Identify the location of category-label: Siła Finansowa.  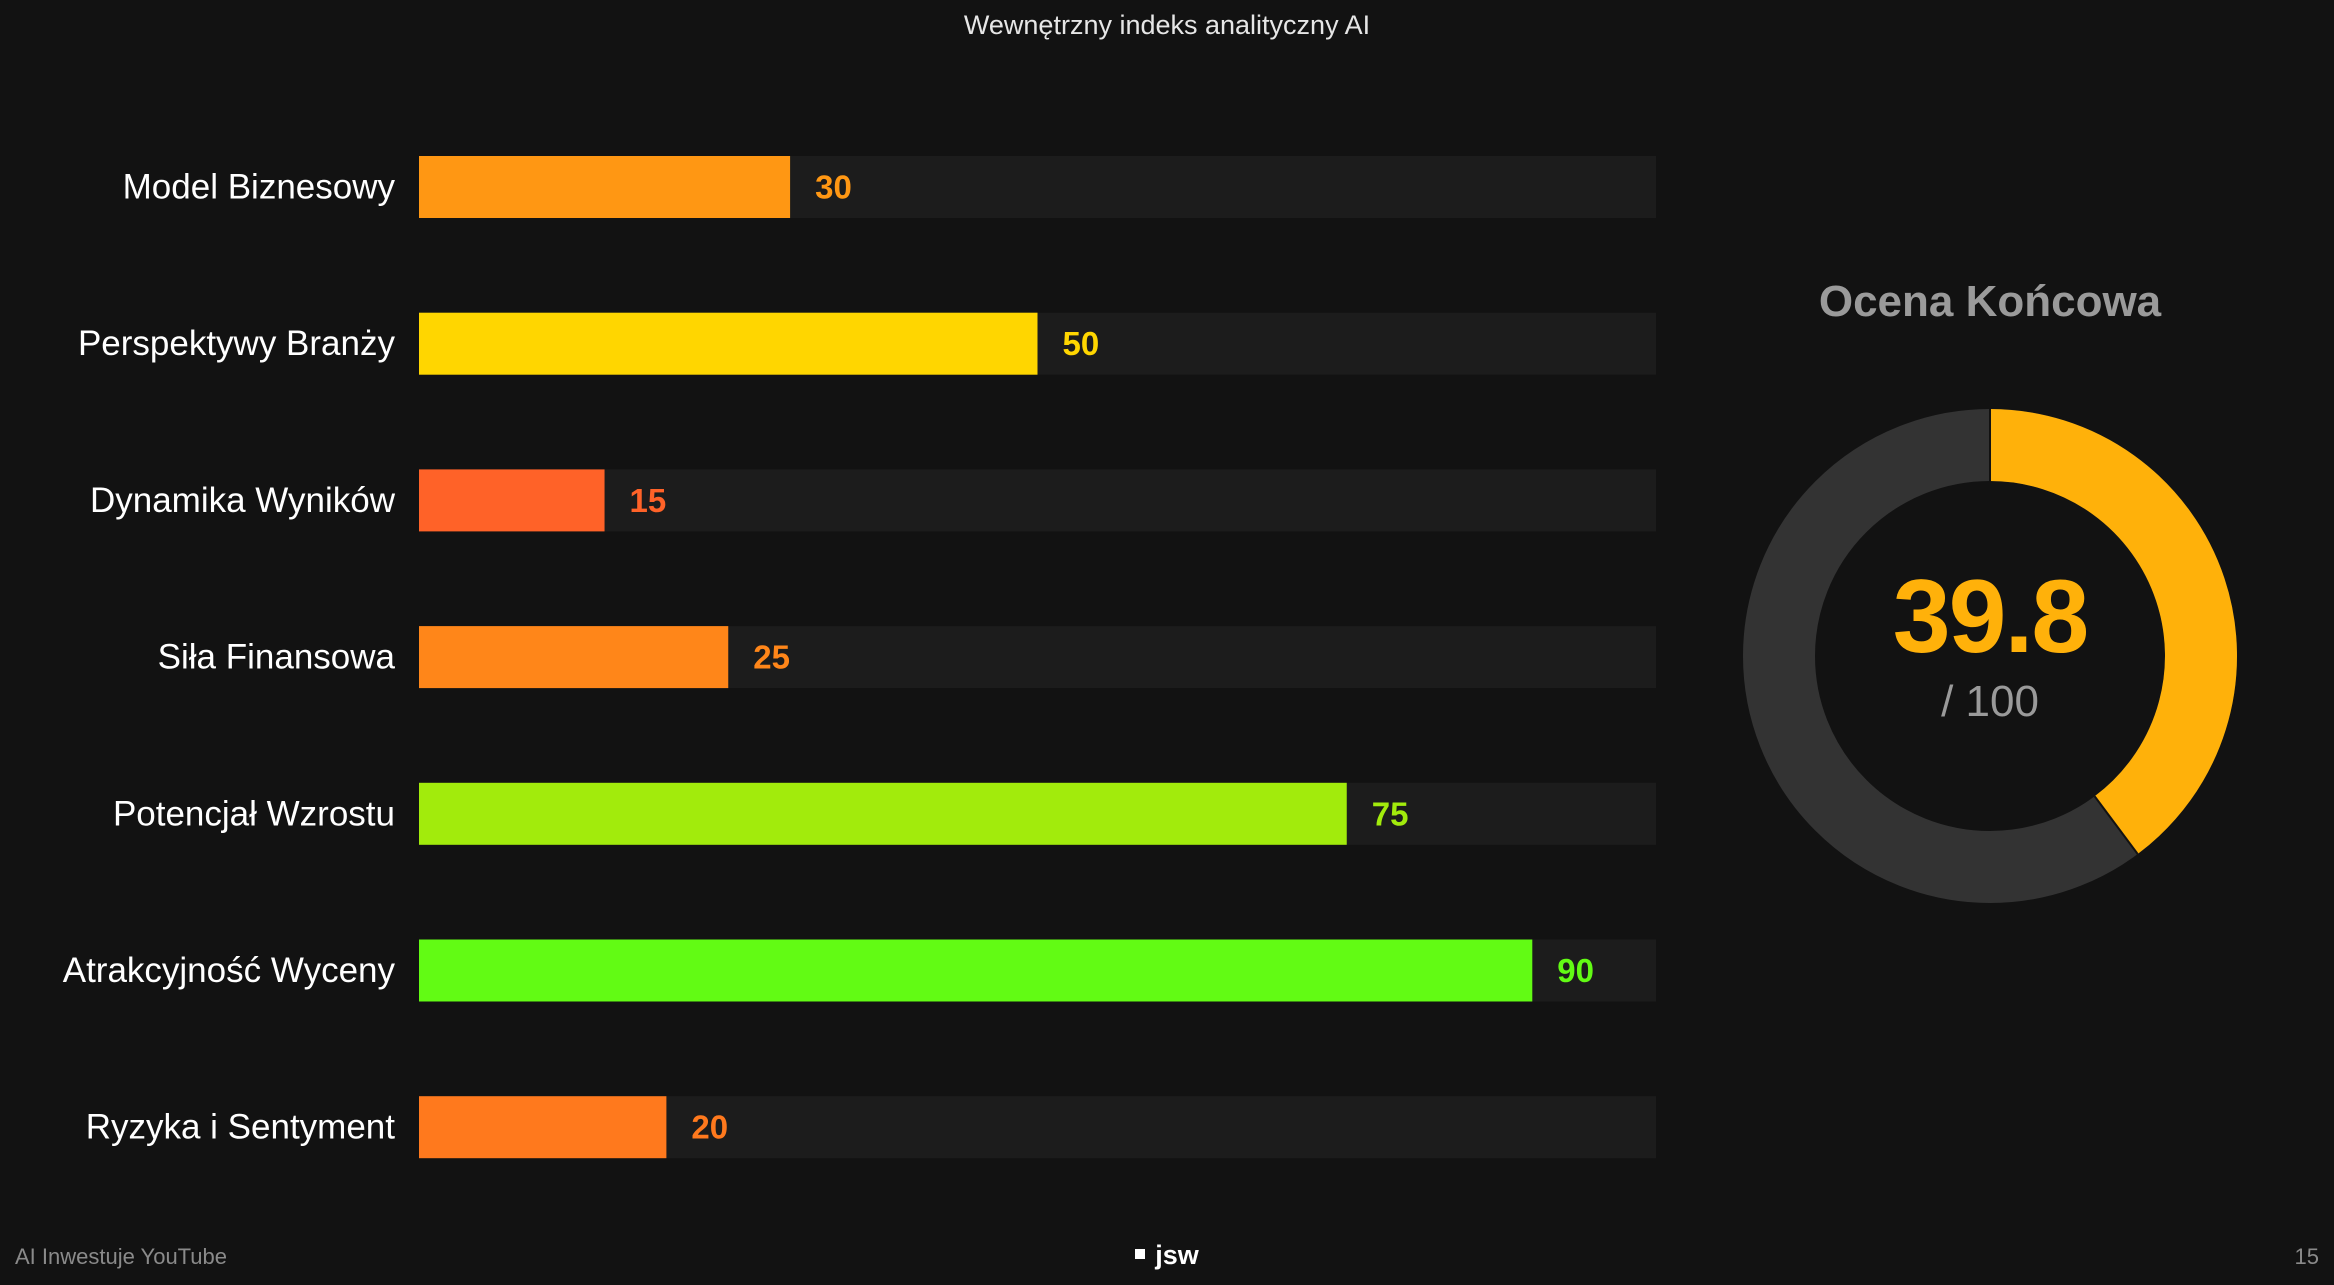
(277, 657).